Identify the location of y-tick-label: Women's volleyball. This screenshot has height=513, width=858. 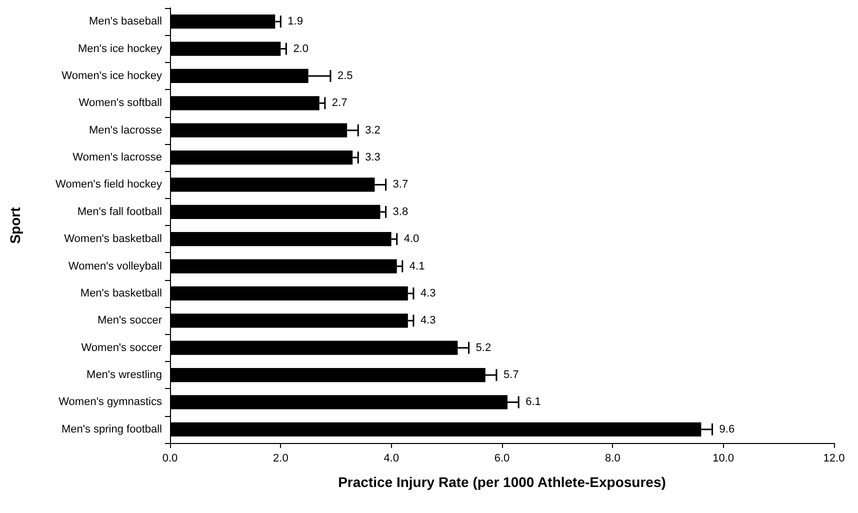
(115, 266).